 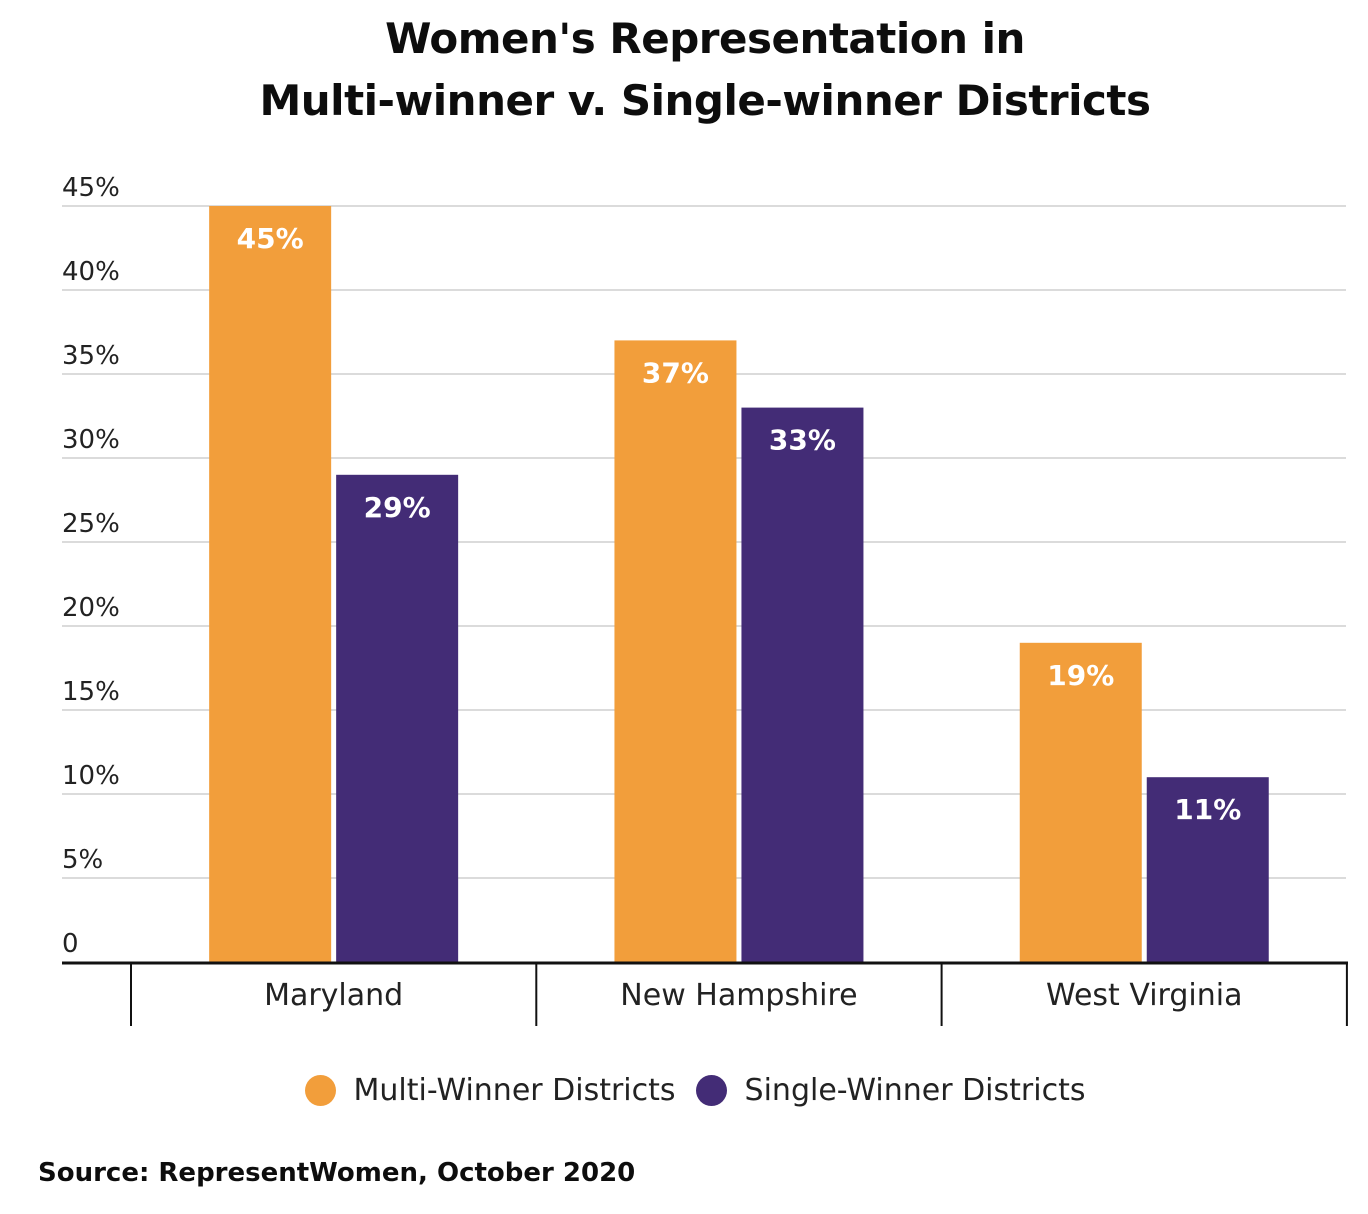 What do you see at coordinates (91, 608) in the screenshot?
I see `y-tick-label: 20%` at bounding box center [91, 608].